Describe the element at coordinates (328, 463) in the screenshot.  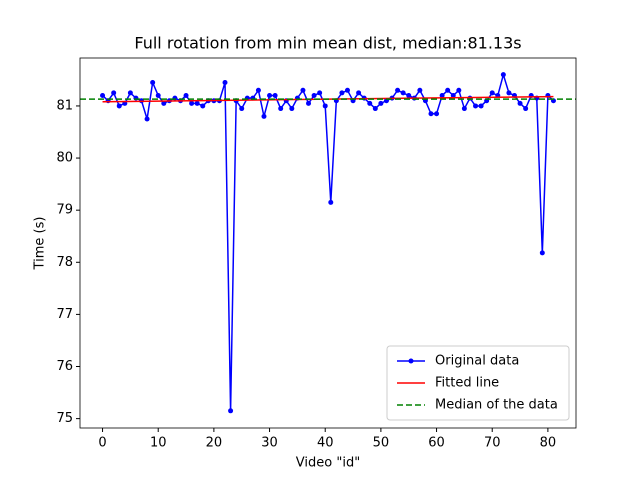
I see `x-axis-label: Video "id"` at that location.